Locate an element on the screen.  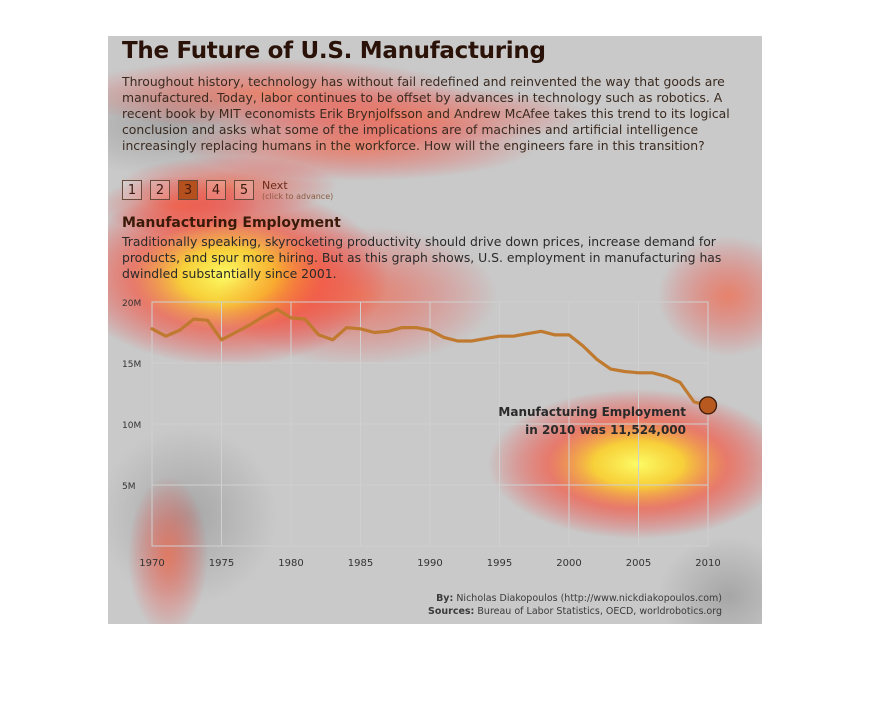
chart-series is located at coordinates (434, 361).